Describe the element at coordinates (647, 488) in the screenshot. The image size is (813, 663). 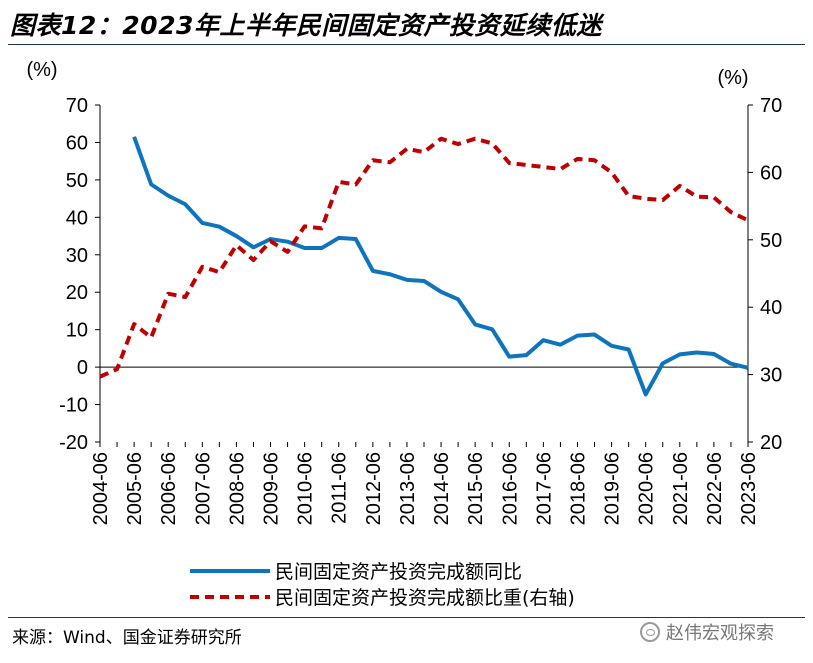
I see `x-tick-label: 2020-06` at that location.